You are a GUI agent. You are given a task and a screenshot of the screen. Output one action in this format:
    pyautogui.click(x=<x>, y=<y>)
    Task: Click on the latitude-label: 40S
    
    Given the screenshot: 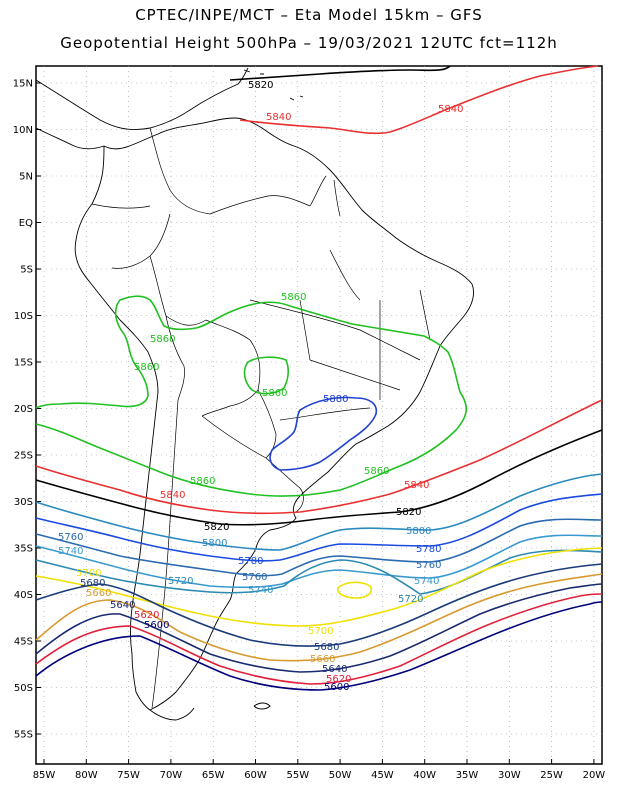 What is the action you would take?
    pyautogui.click(x=23, y=595)
    